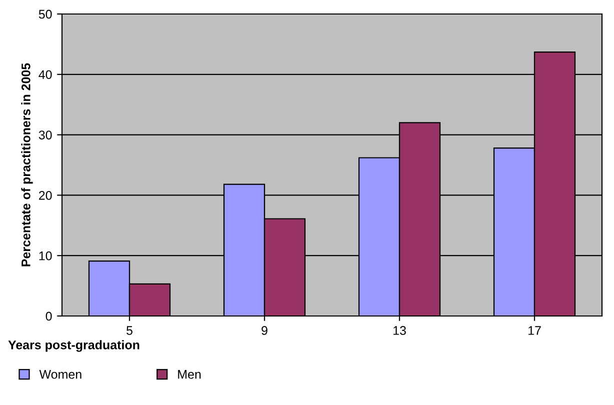 The height and width of the screenshot is (405, 614). I want to click on x-tick-label: 5, so click(129, 330).